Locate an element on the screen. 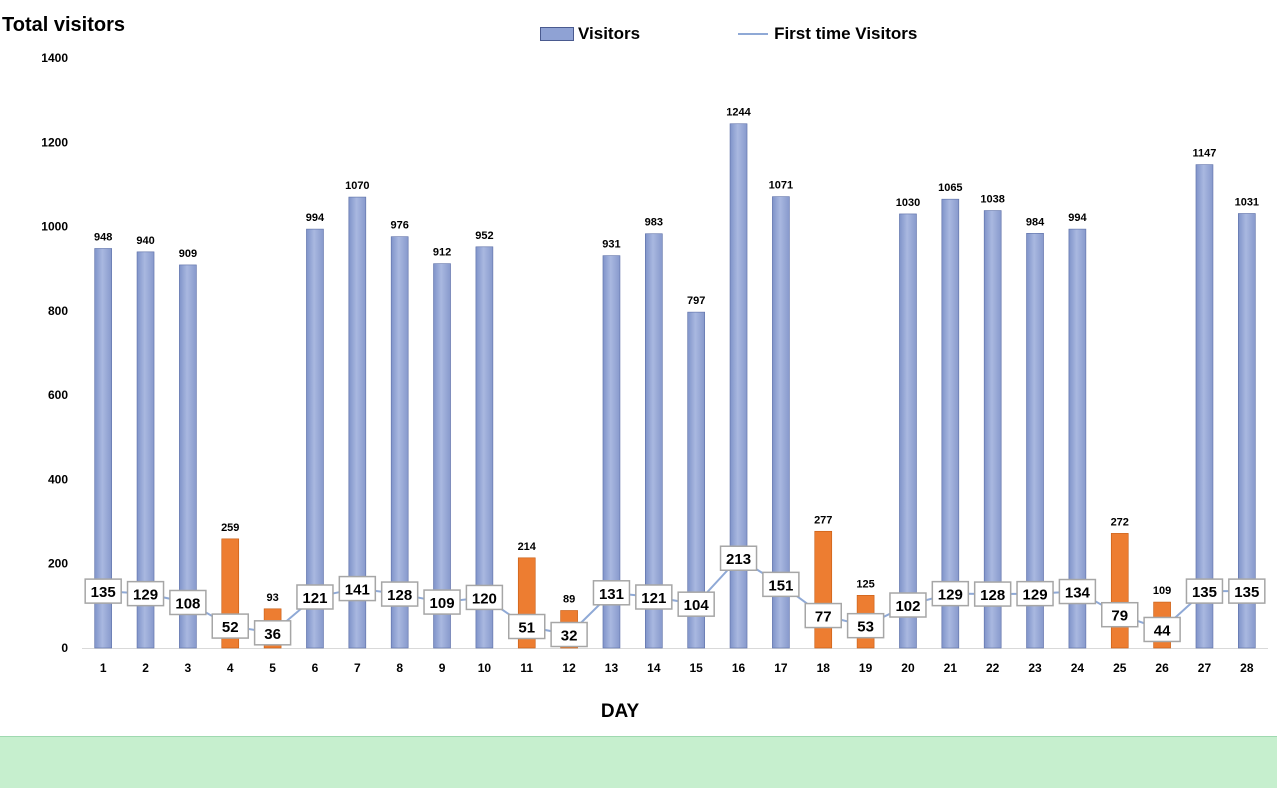 Image resolution: width=1277 pixels, height=788 pixels. line-point-label-day-13: 131 is located at coordinates (611, 594).